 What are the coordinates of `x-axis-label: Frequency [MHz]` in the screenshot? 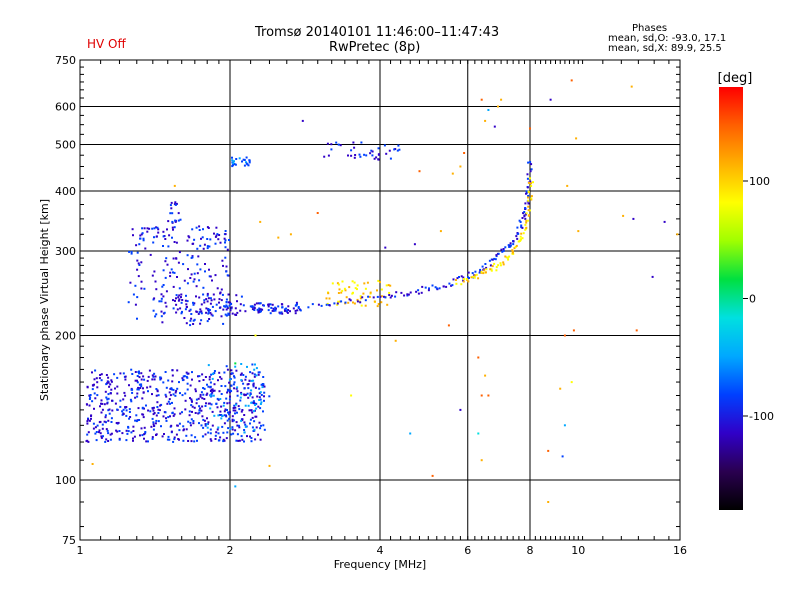 It's located at (380, 564).